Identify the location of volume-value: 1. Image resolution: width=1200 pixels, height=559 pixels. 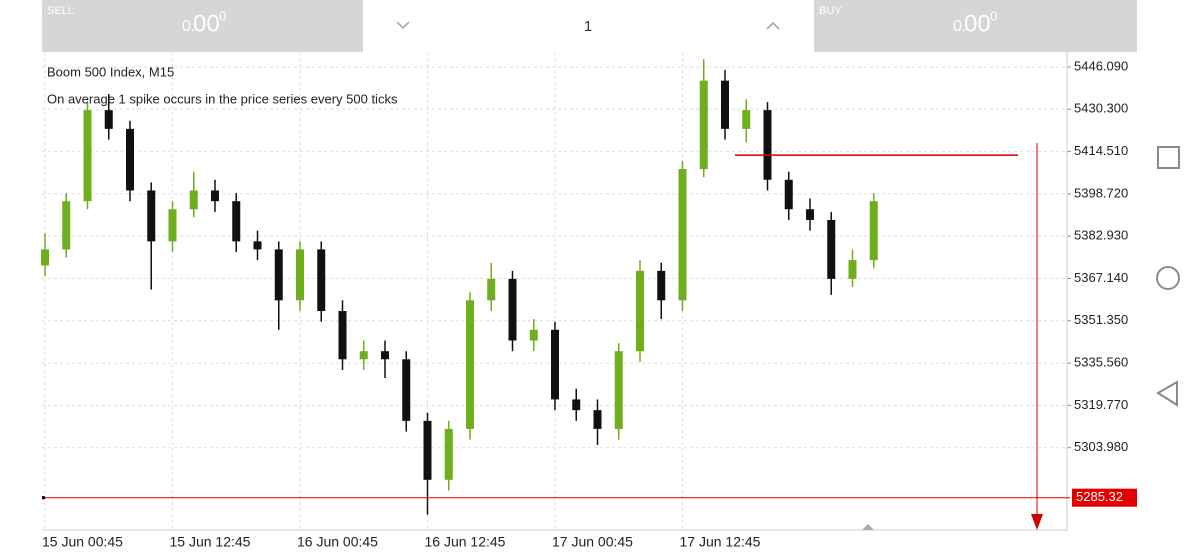
(588, 26).